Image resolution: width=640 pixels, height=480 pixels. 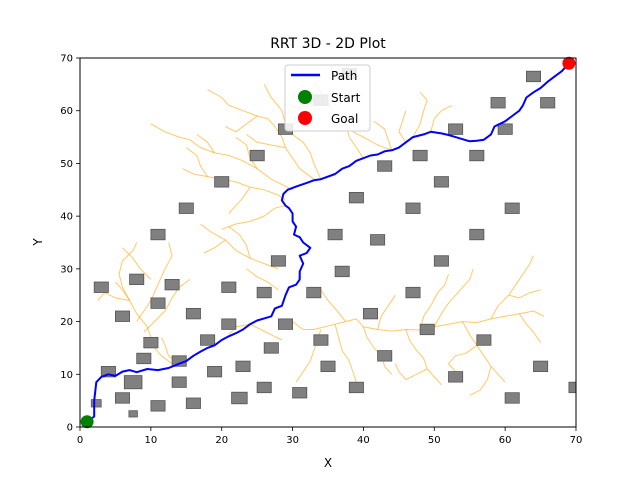 I want to click on x-tick-label: 10, so click(x=150, y=440).